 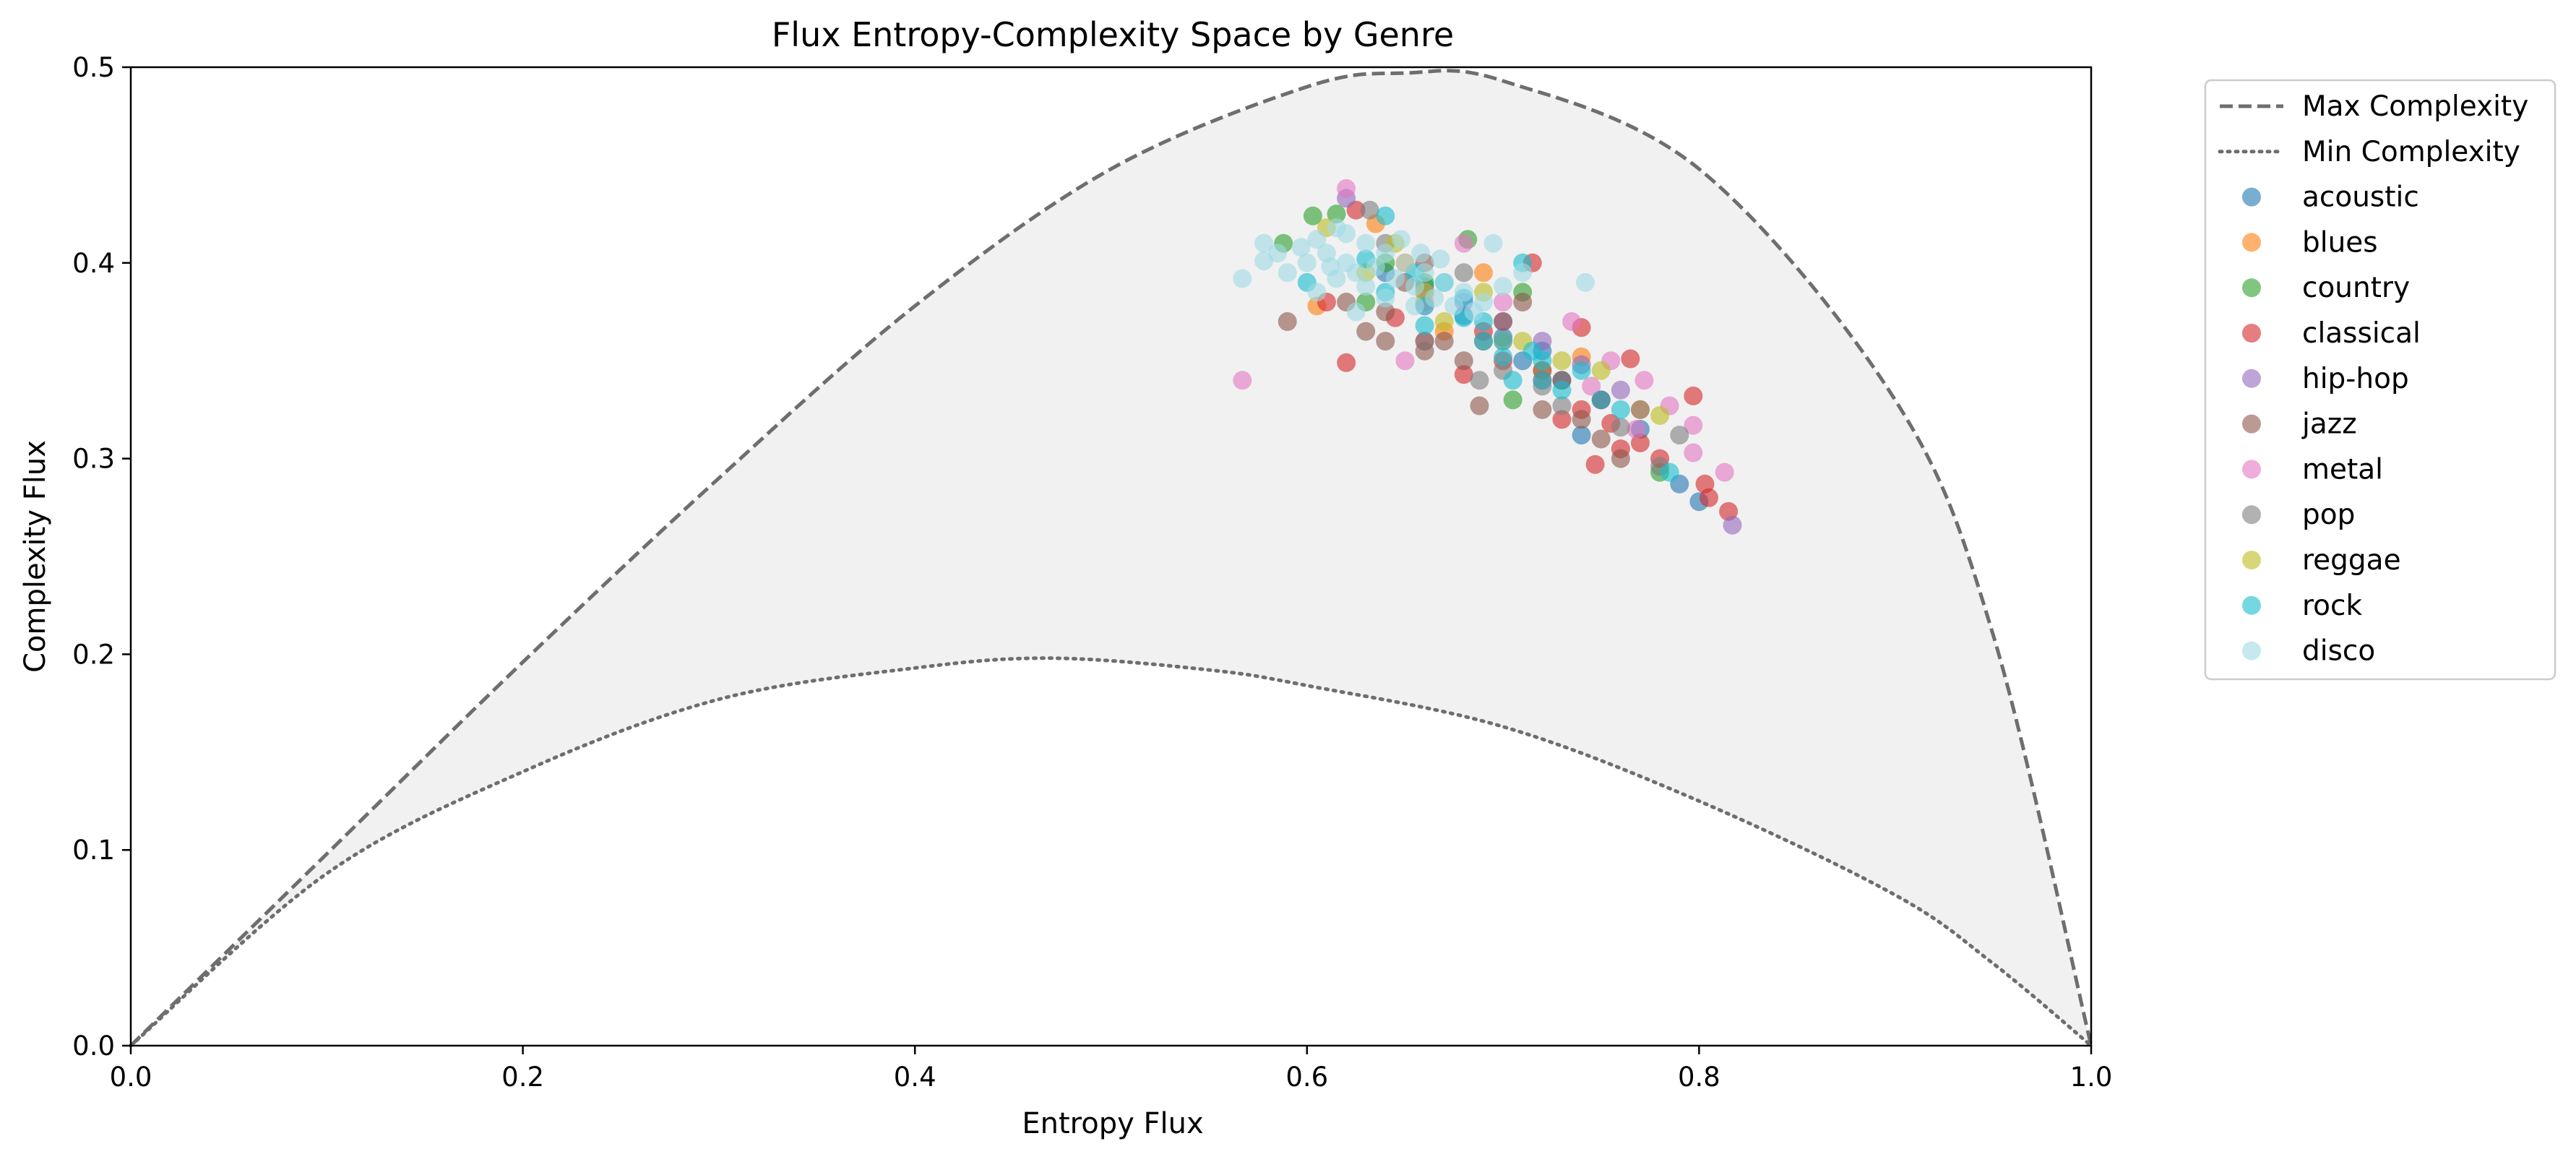 What do you see at coordinates (2360, 197) in the screenshot?
I see `legend-label: acoustic` at bounding box center [2360, 197].